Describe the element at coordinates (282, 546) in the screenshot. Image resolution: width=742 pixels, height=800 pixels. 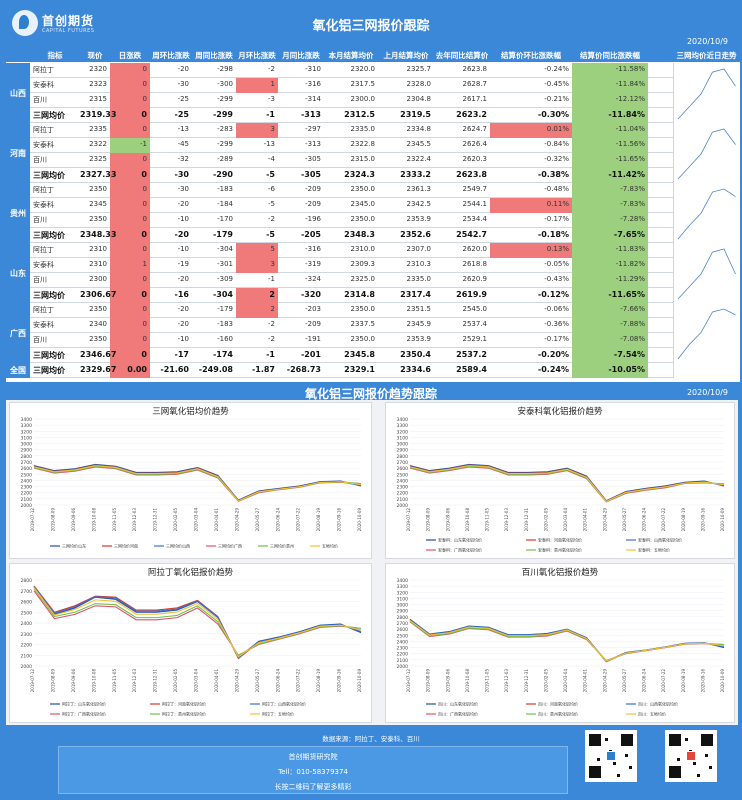
I see `legend-label: 三网均价贵州` at that location.